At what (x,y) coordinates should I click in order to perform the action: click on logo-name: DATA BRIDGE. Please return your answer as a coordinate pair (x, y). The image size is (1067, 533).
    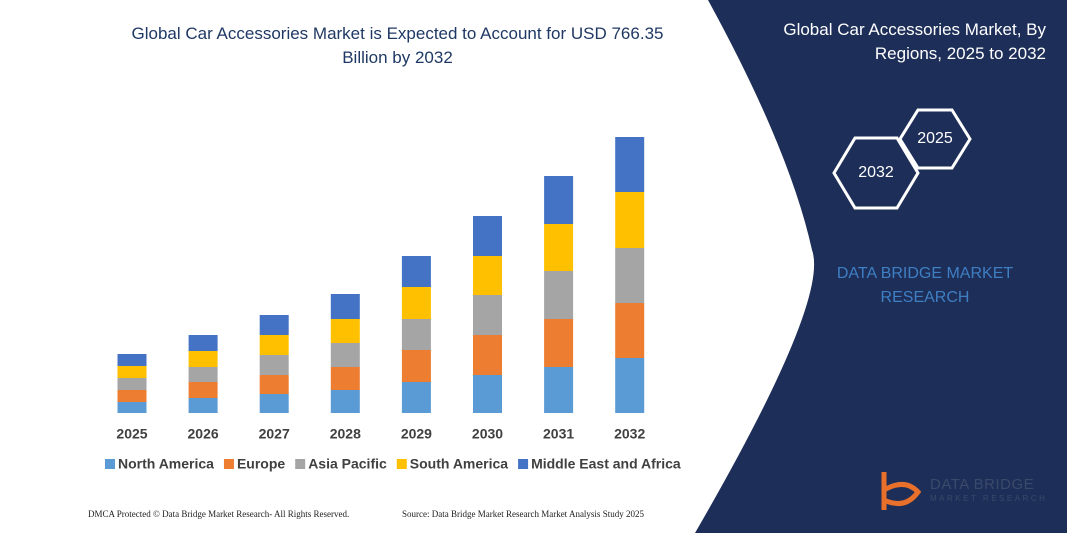
    Looking at the image, I should click on (982, 484).